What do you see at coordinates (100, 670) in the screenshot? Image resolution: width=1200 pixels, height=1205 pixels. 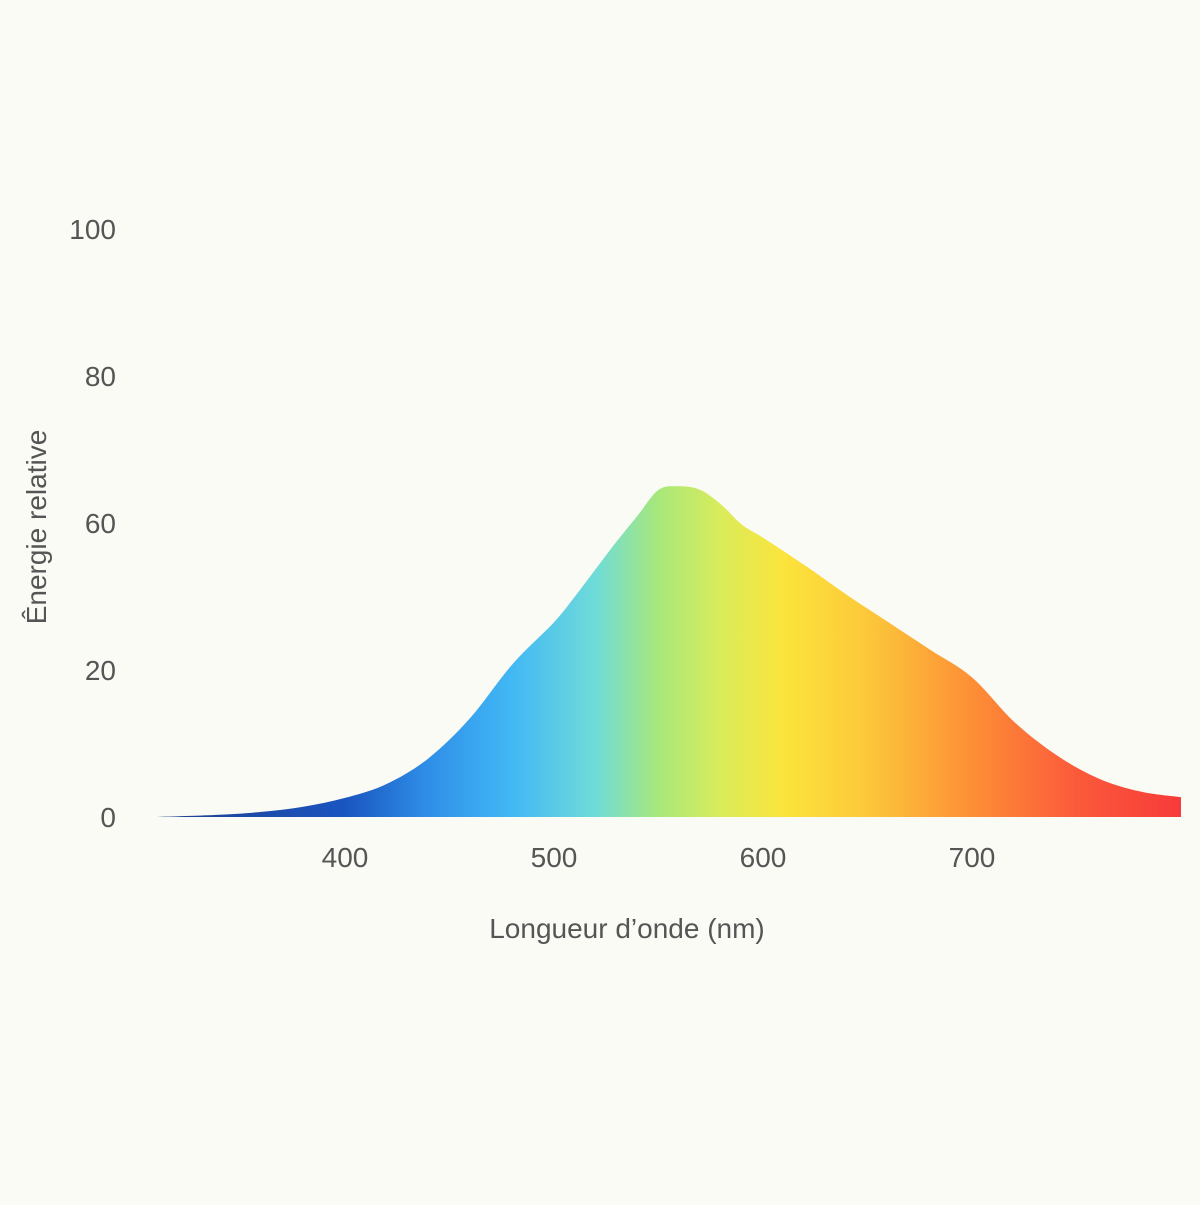 I see `y-tick-label: 20` at bounding box center [100, 670].